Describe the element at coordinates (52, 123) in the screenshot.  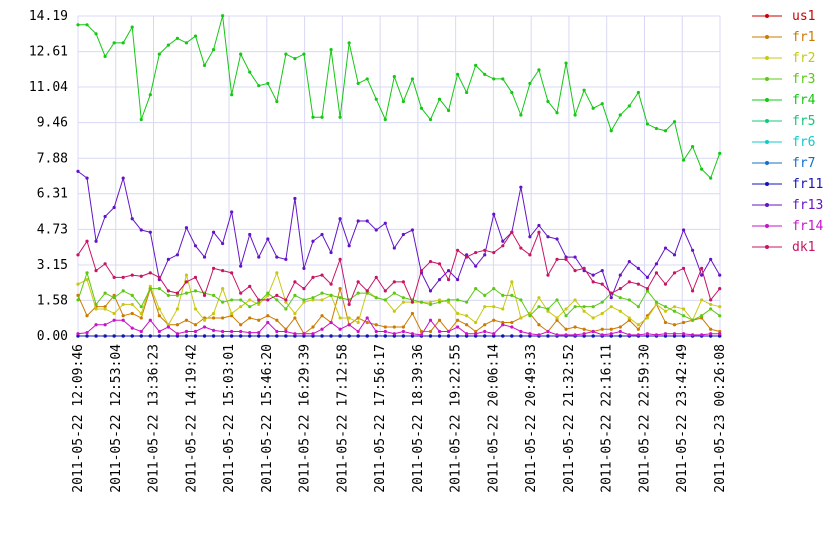
I see `y-tick-label: 9.46` at that location.